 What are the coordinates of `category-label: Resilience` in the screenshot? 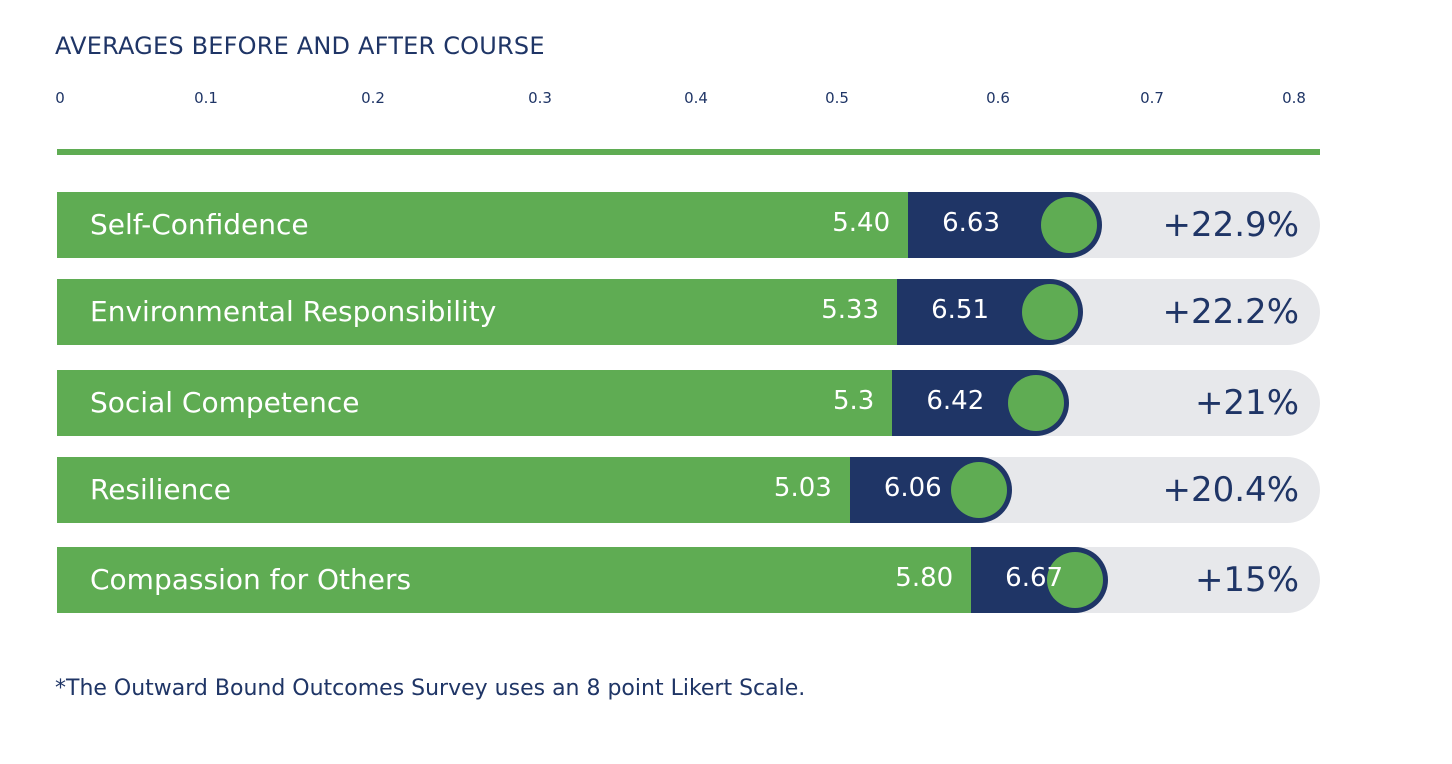 It's located at (160, 489).